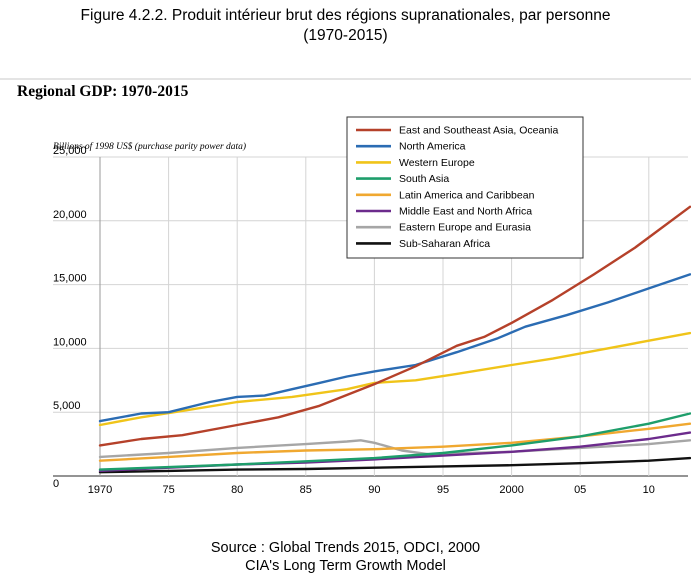  What do you see at coordinates (70, 215) in the screenshot?
I see `y-tick-label-4: 20,000` at bounding box center [70, 215].